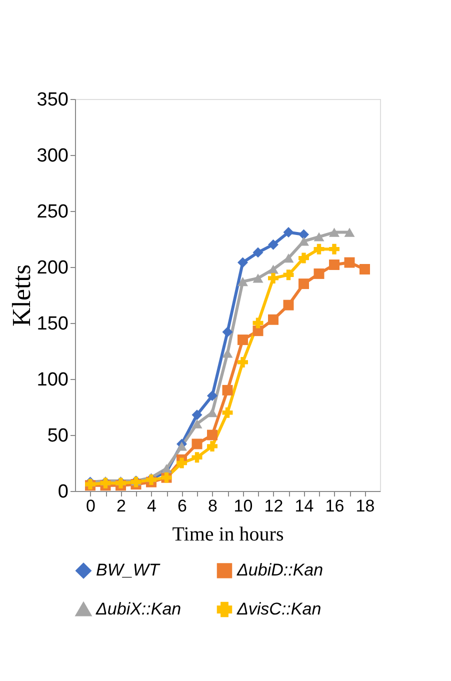 This screenshot has height=681, width=451. What do you see at coordinates (52, 268) in the screenshot?
I see `y-tick-label: 200` at bounding box center [52, 268].